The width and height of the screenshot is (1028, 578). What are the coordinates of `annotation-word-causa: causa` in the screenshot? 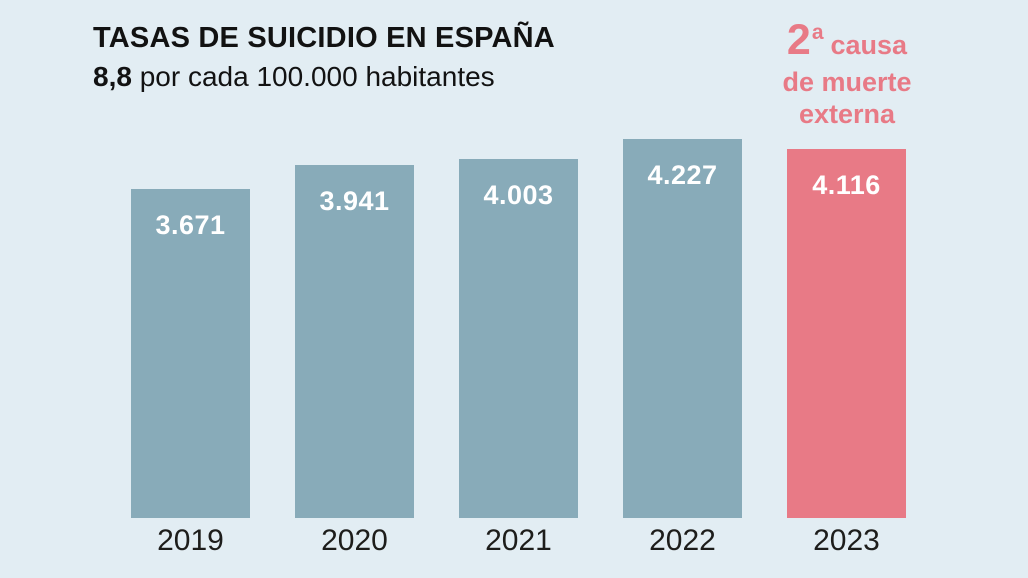 It's located at (869, 45).